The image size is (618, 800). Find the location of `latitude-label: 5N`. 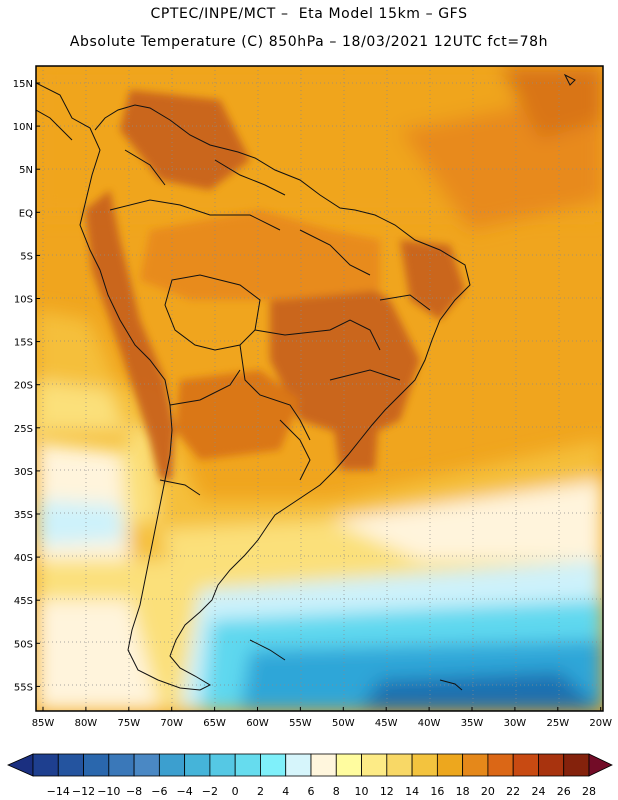

latitude-label: 5N is located at coordinates (26, 170).